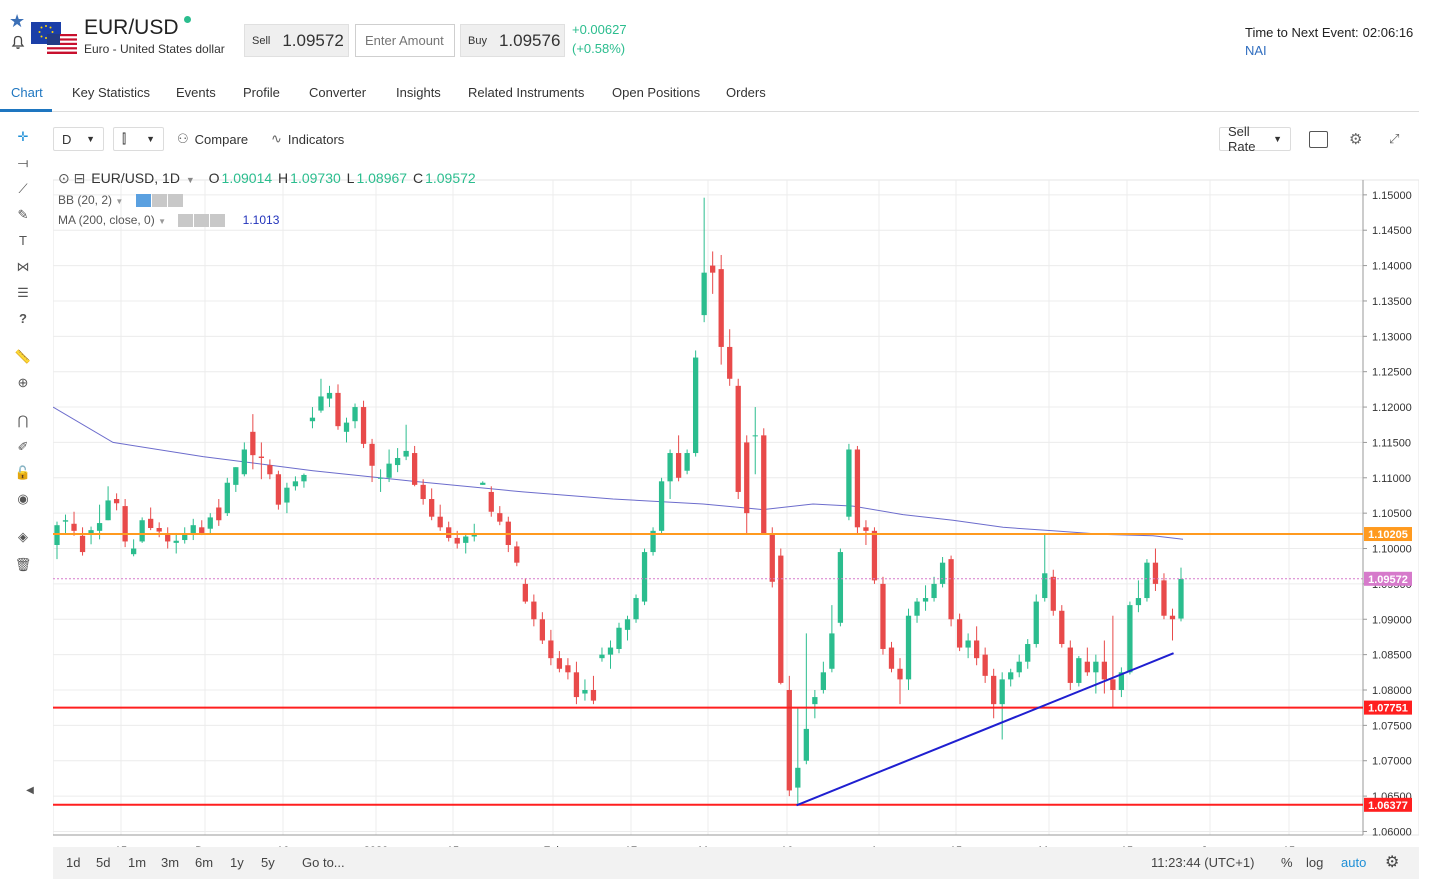 The width and height of the screenshot is (1431, 891). What do you see at coordinates (23, 214) in the screenshot?
I see `brush-tool-icon: ✎` at bounding box center [23, 214].